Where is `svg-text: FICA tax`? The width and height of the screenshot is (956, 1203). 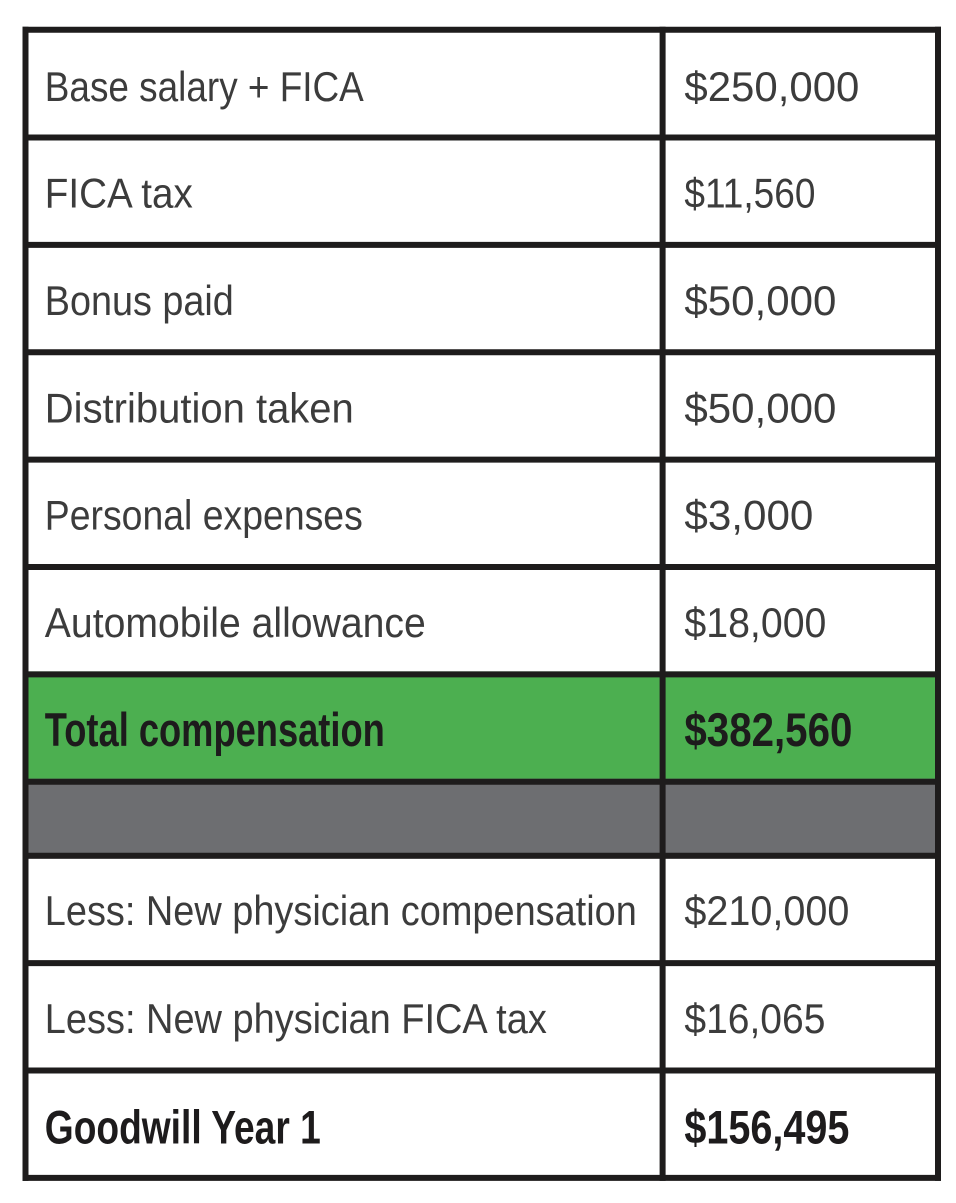
svg-text: FICA tax is located at coordinates (119, 193).